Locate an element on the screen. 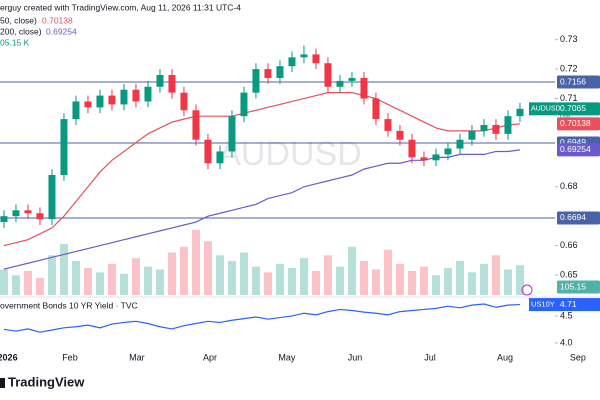  hline-label-box is located at coordinates (578, 218).